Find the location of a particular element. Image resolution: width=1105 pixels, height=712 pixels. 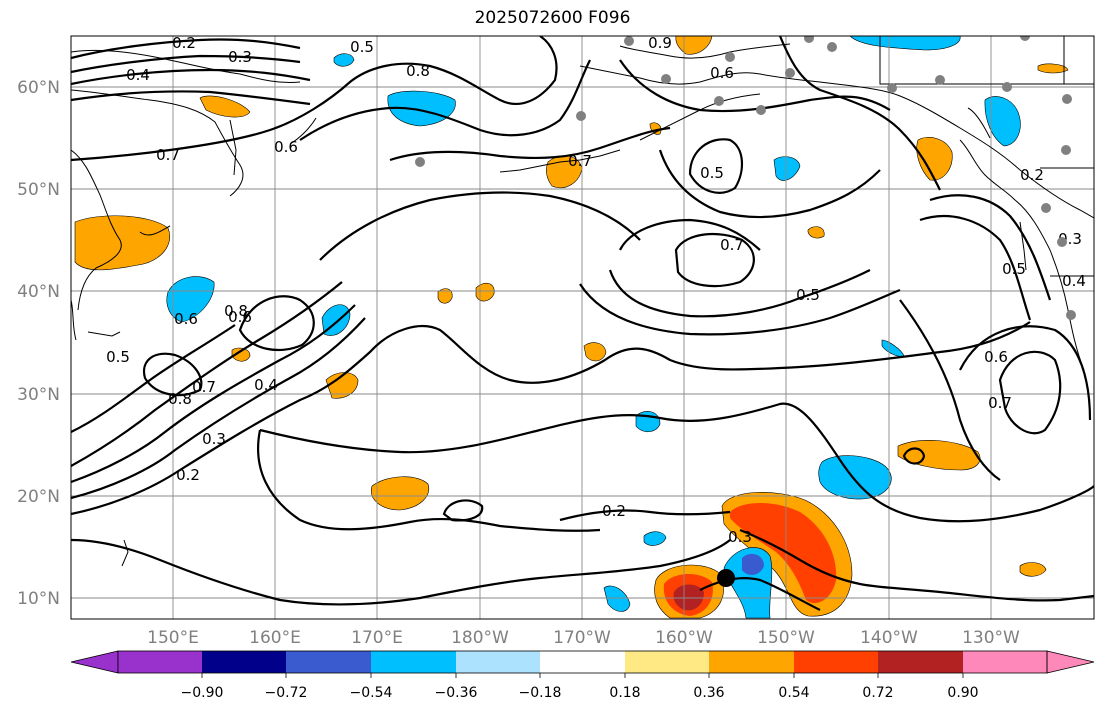

lon-tick-label: 170°W is located at coordinates (582, 638).